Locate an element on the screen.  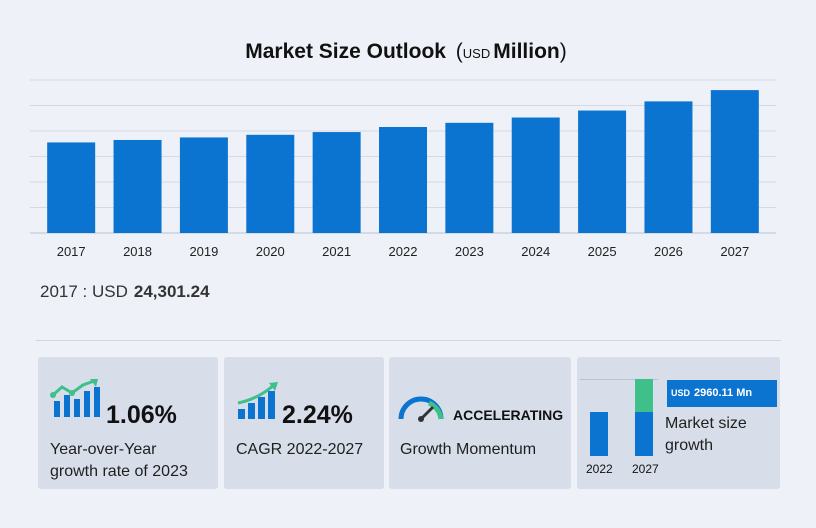
base-year-value: 24,301.24 is located at coordinates (171, 291).